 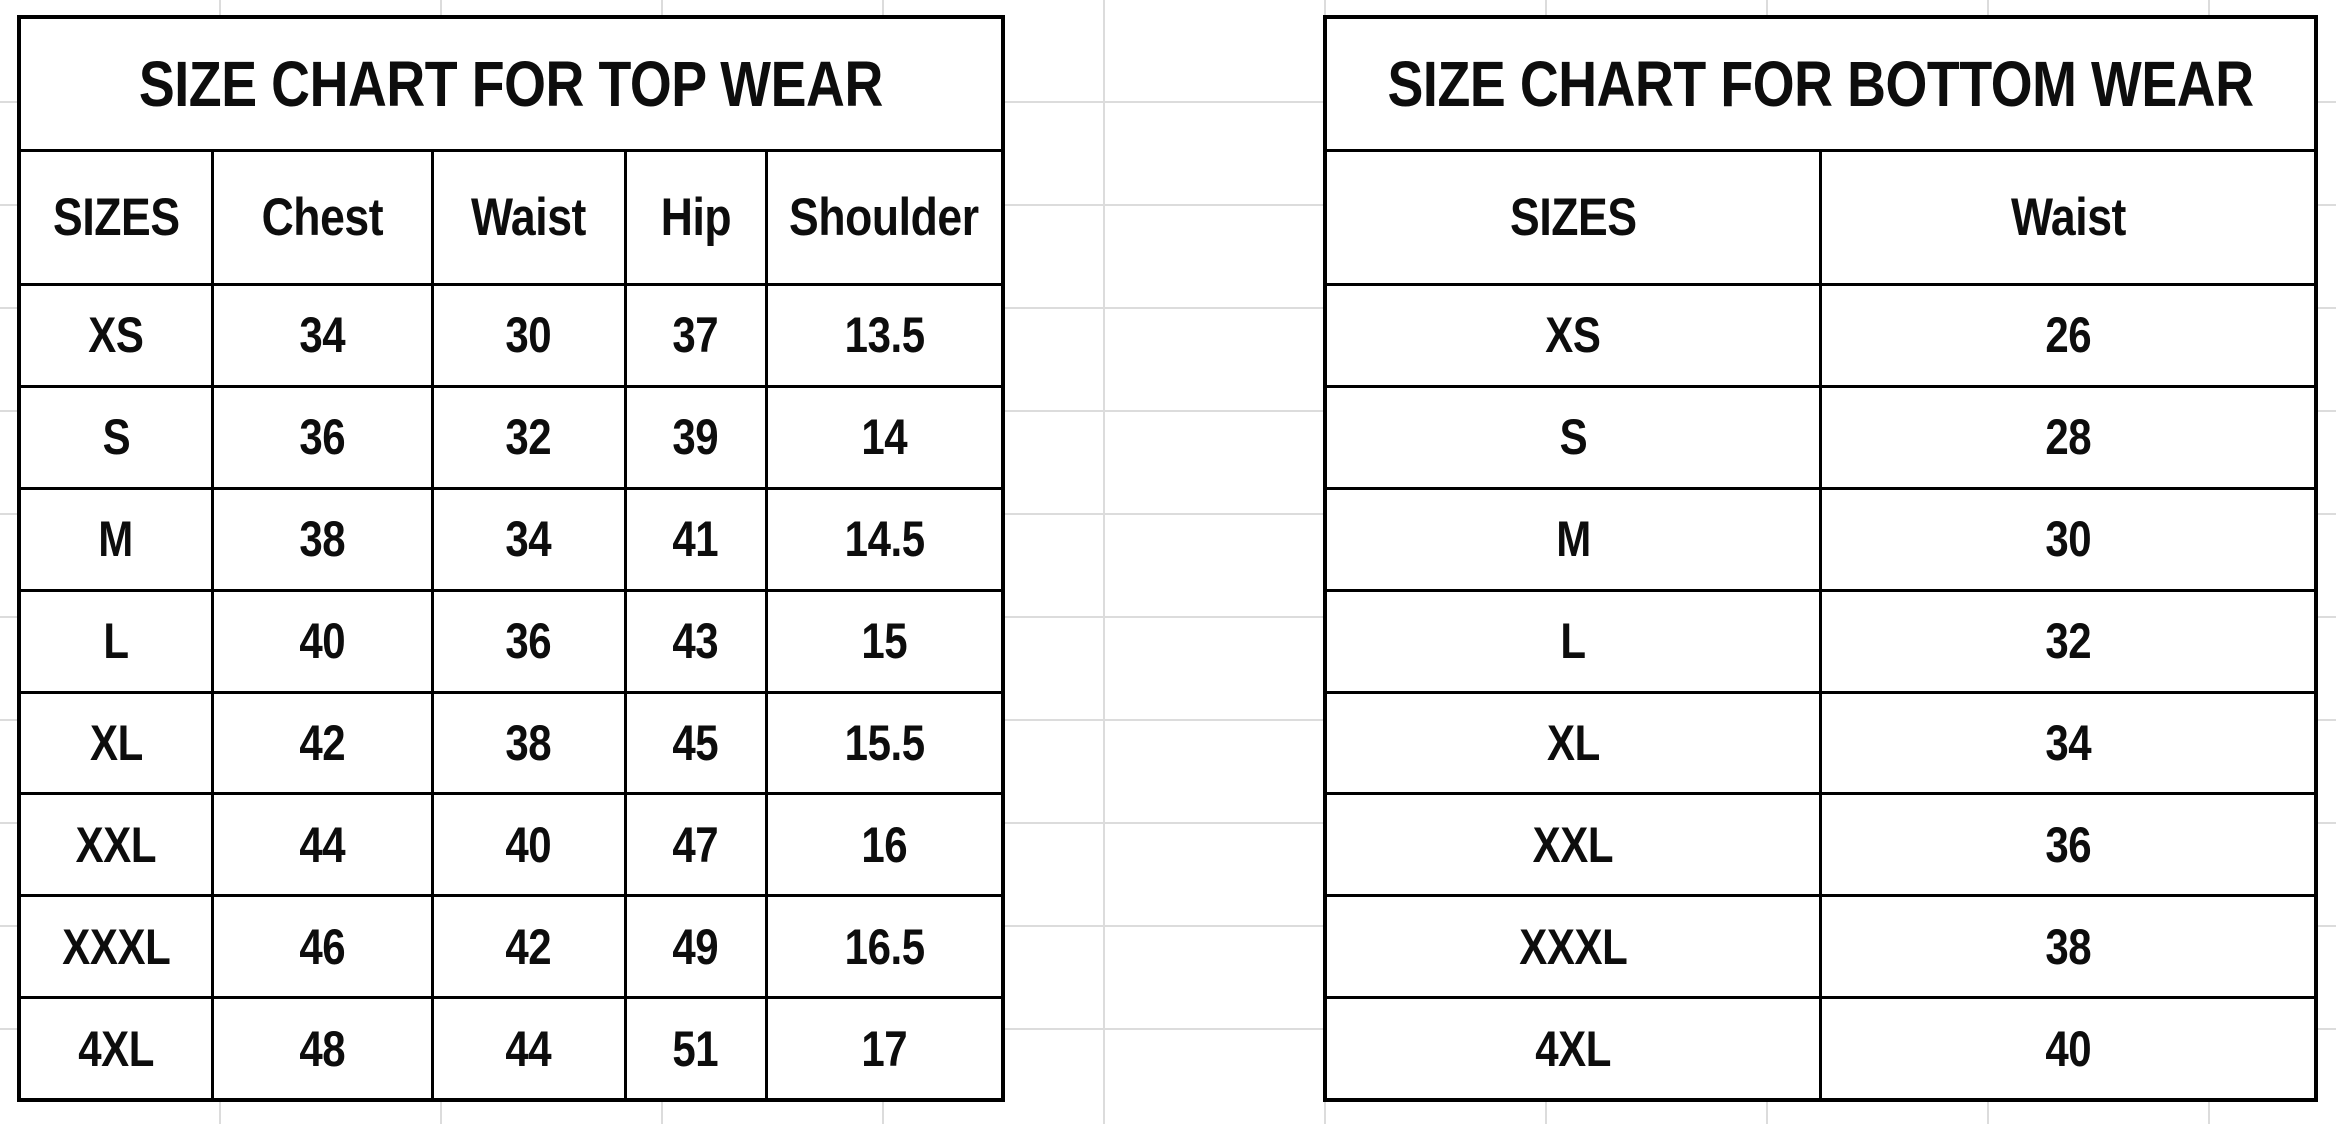 I want to click on size-label-cell: M, so click(x=1575, y=539).